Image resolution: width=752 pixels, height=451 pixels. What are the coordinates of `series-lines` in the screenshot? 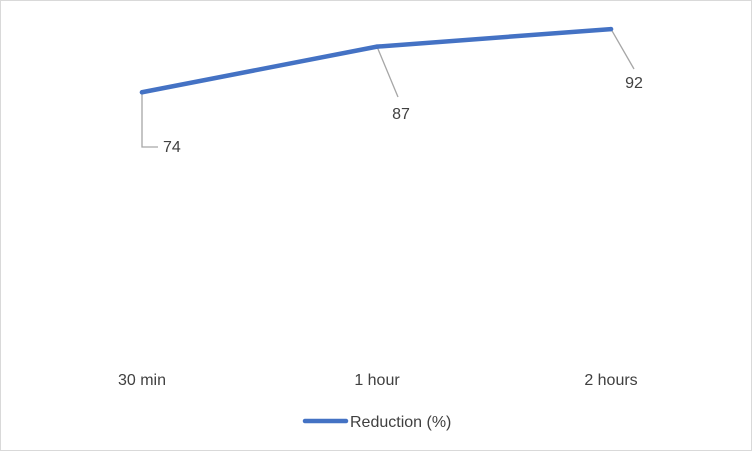 It's located at (376, 60).